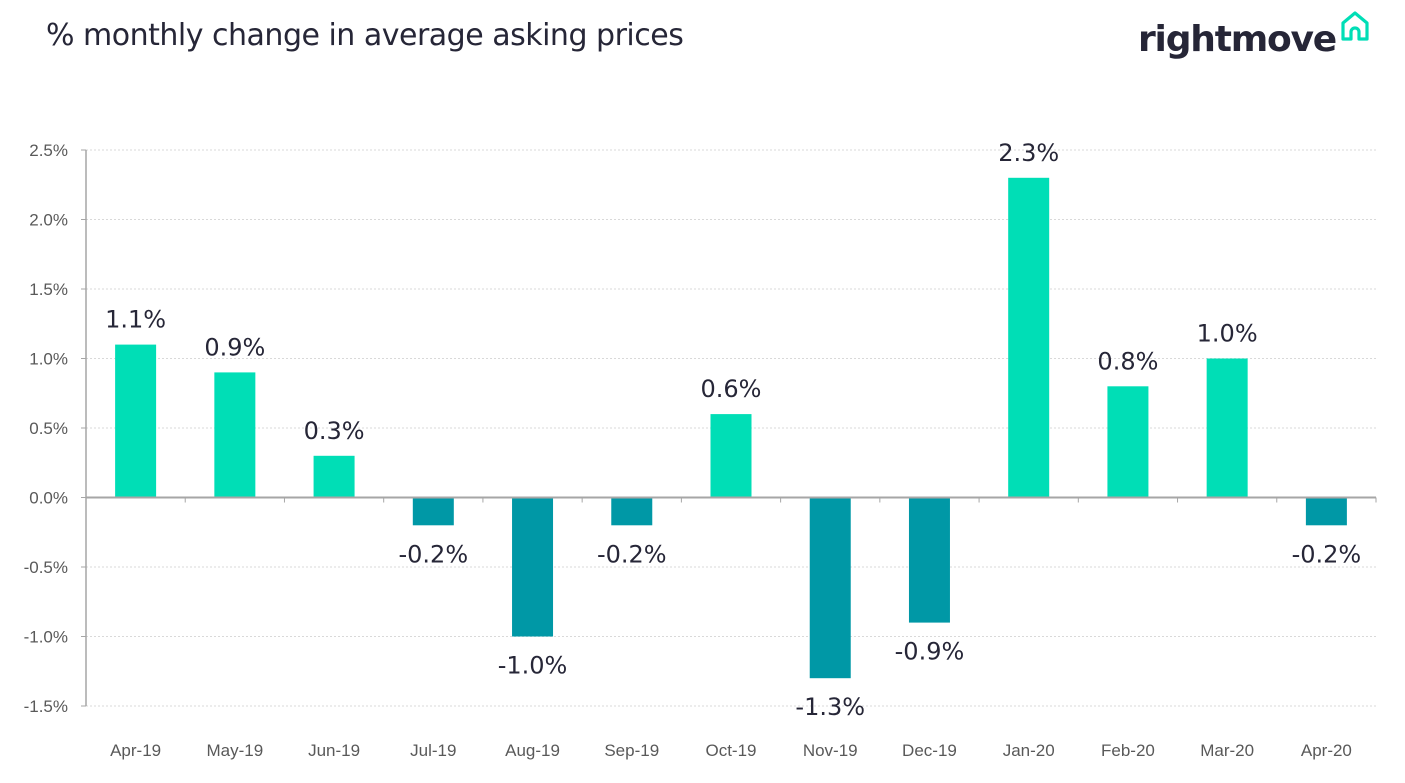 The width and height of the screenshot is (1405, 783). What do you see at coordinates (1028, 153) in the screenshot?
I see `data-label: 2.3%` at bounding box center [1028, 153].